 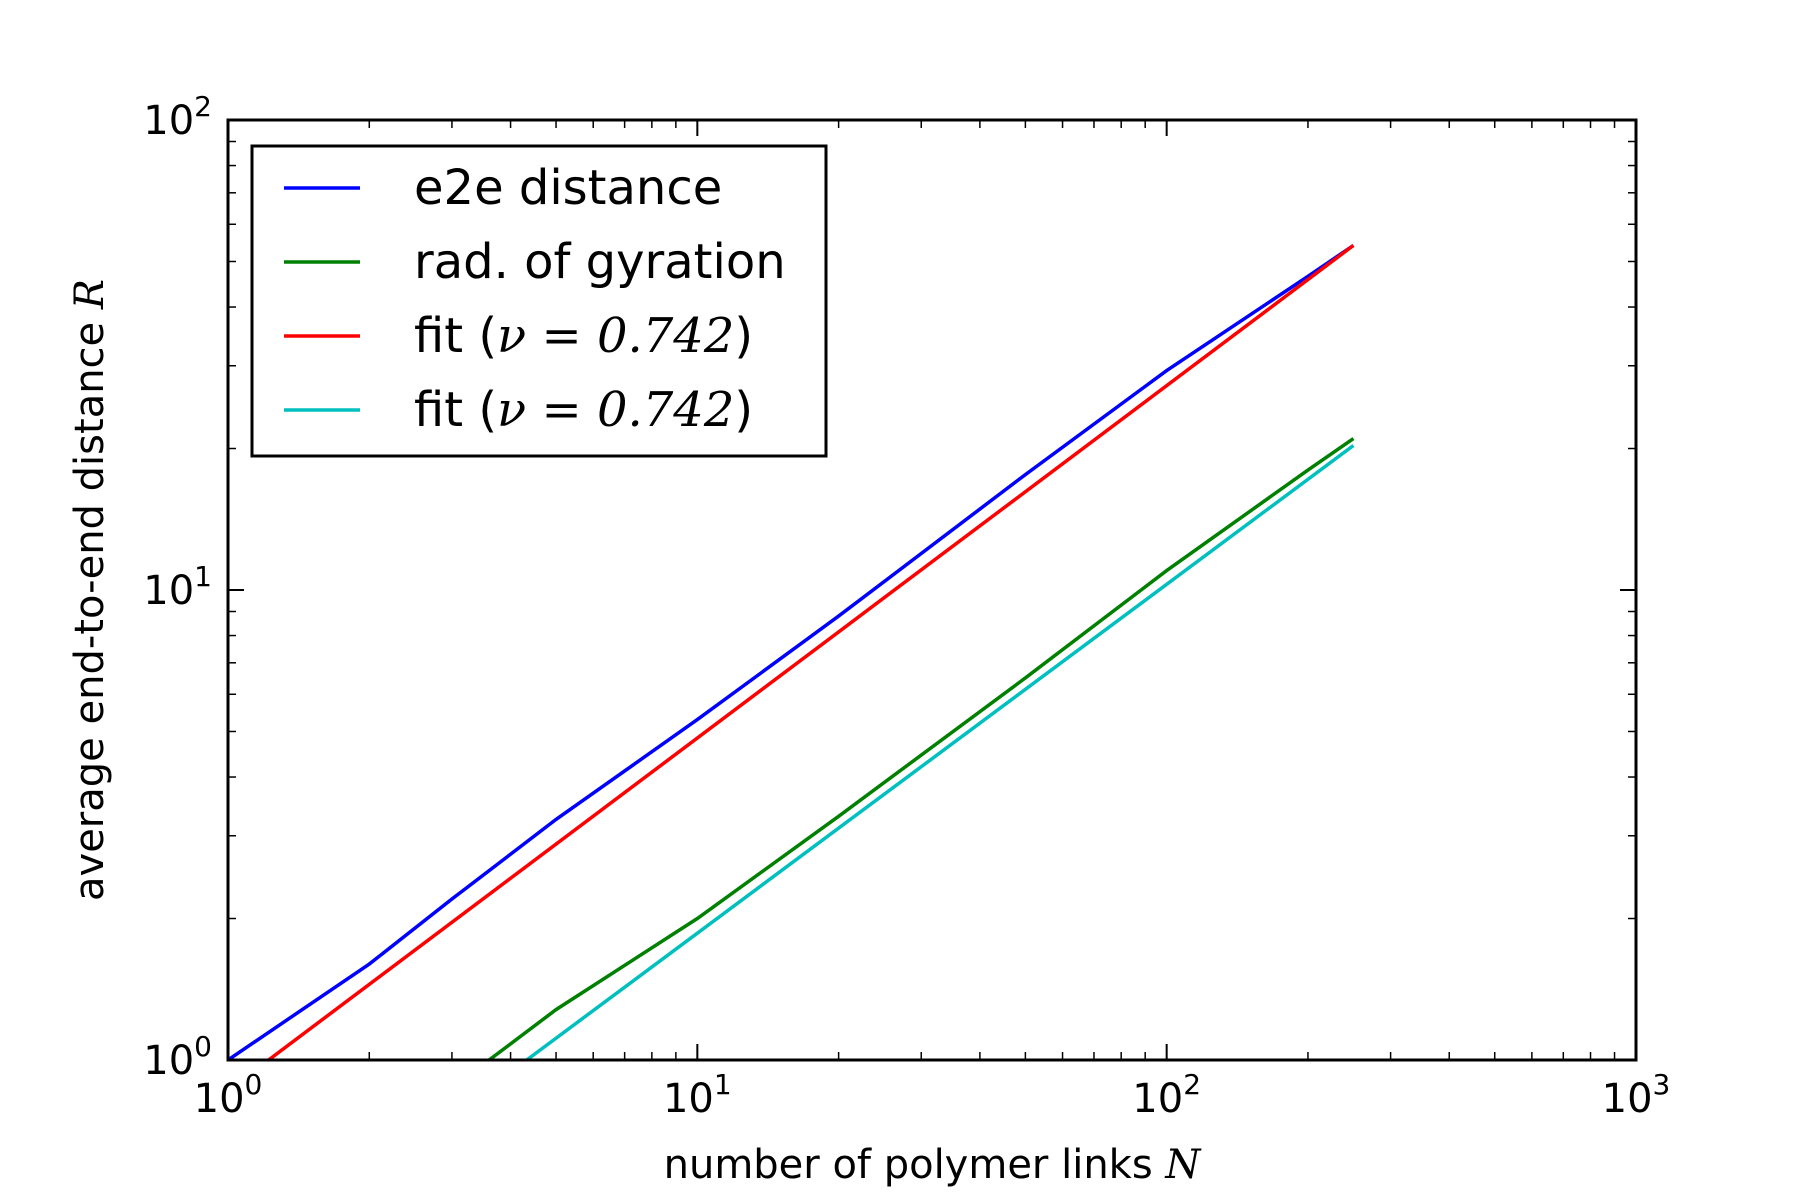 What do you see at coordinates (583, 336) in the screenshot?
I see `legend-label-3: fit (ν = 0.742)` at bounding box center [583, 336].